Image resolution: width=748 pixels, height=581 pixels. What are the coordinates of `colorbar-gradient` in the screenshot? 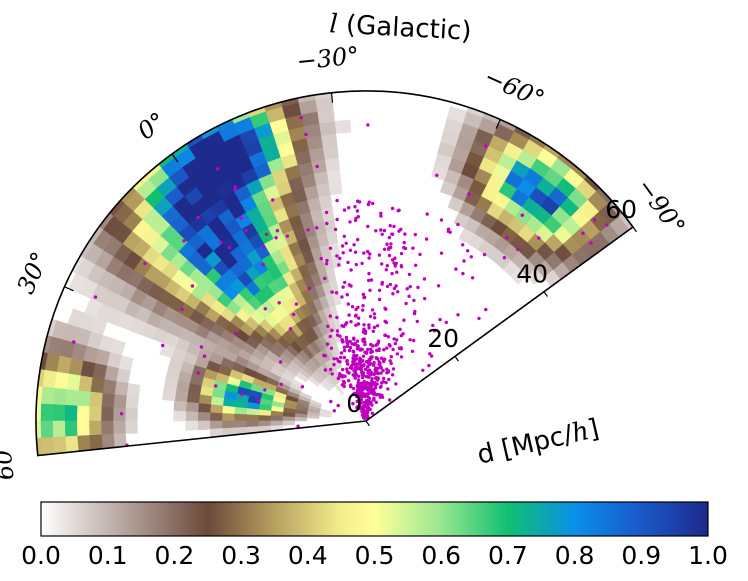 It's located at (374, 519).